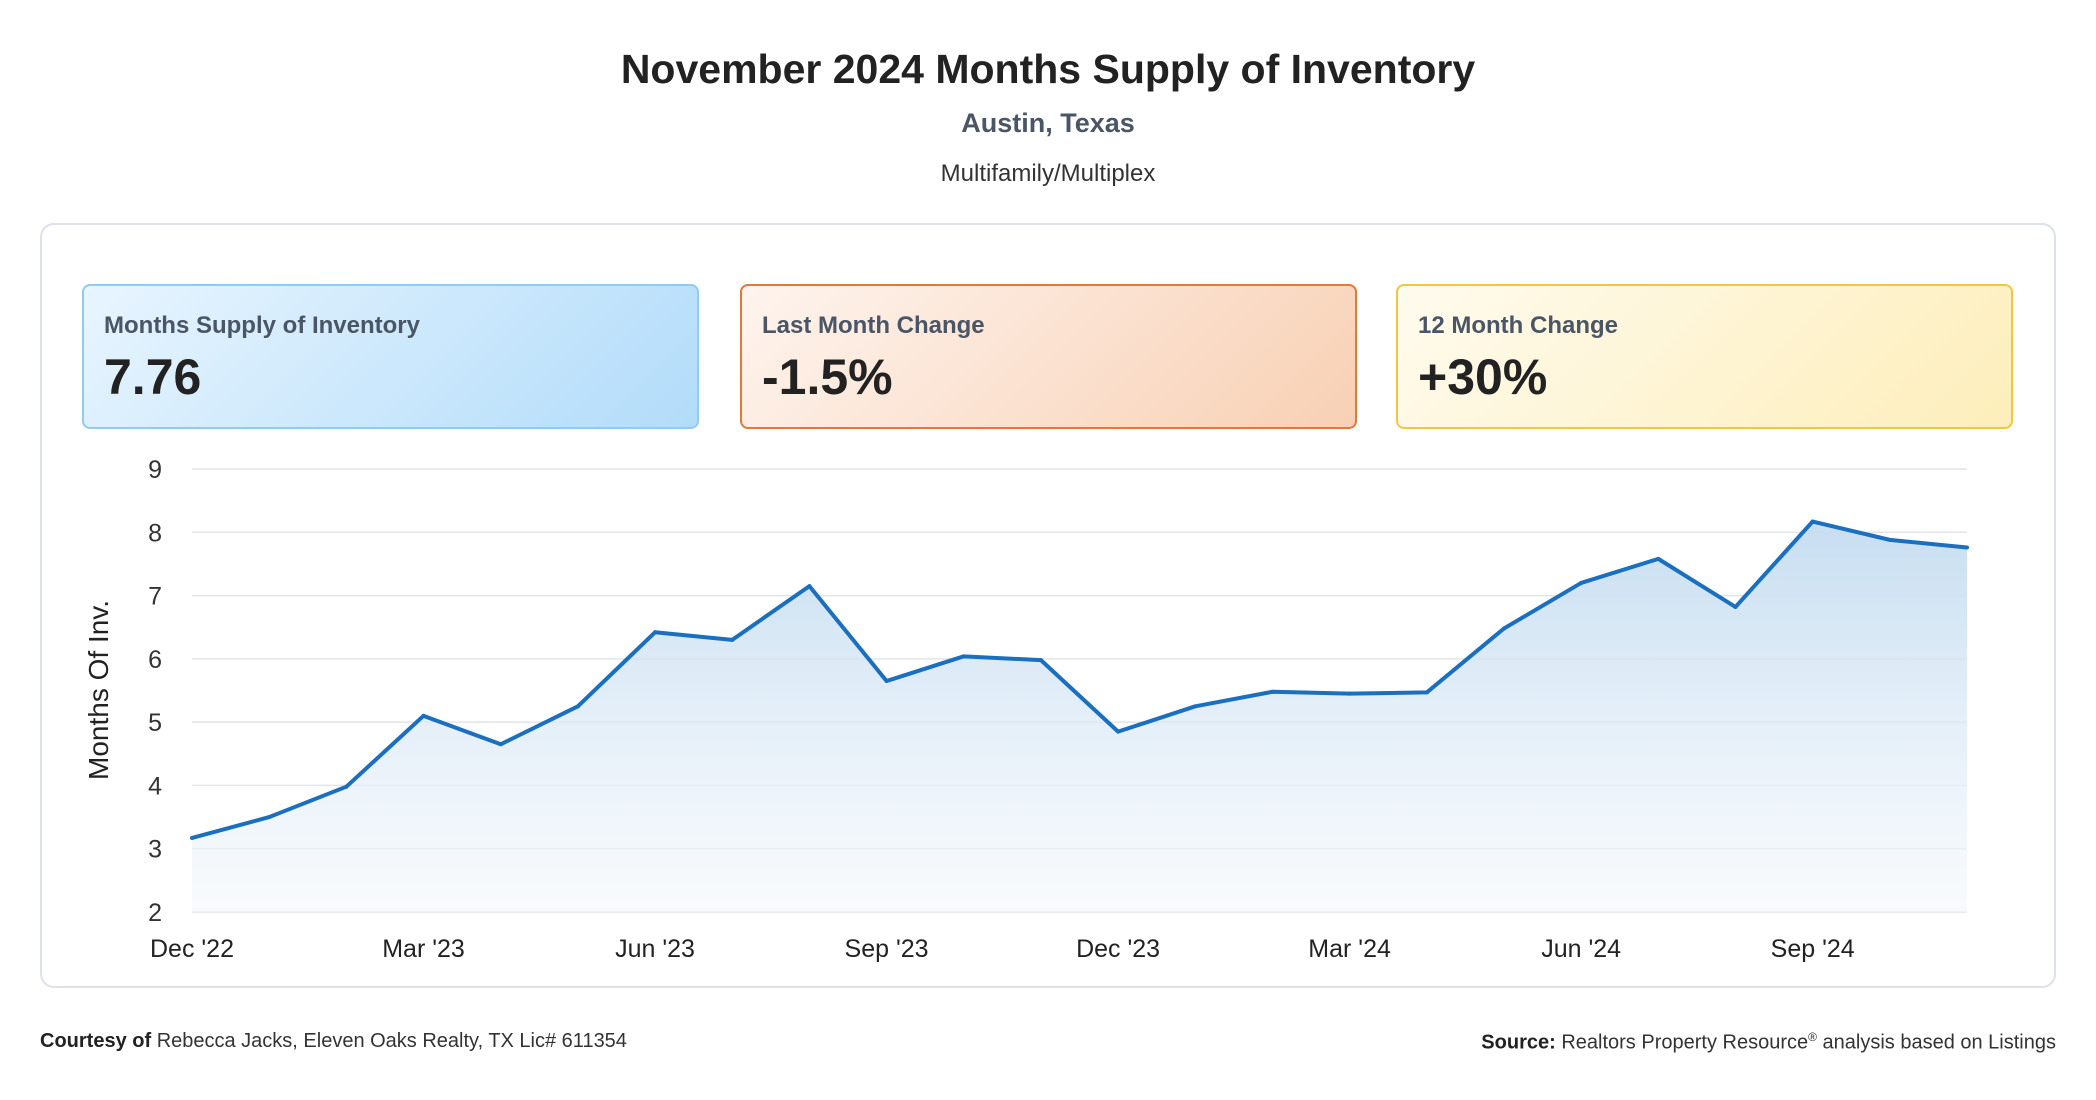  What do you see at coordinates (390, 356) in the screenshot?
I see `months-supply-card: Months Supply of Inventory 7.76` at bounding box center [390, 356].